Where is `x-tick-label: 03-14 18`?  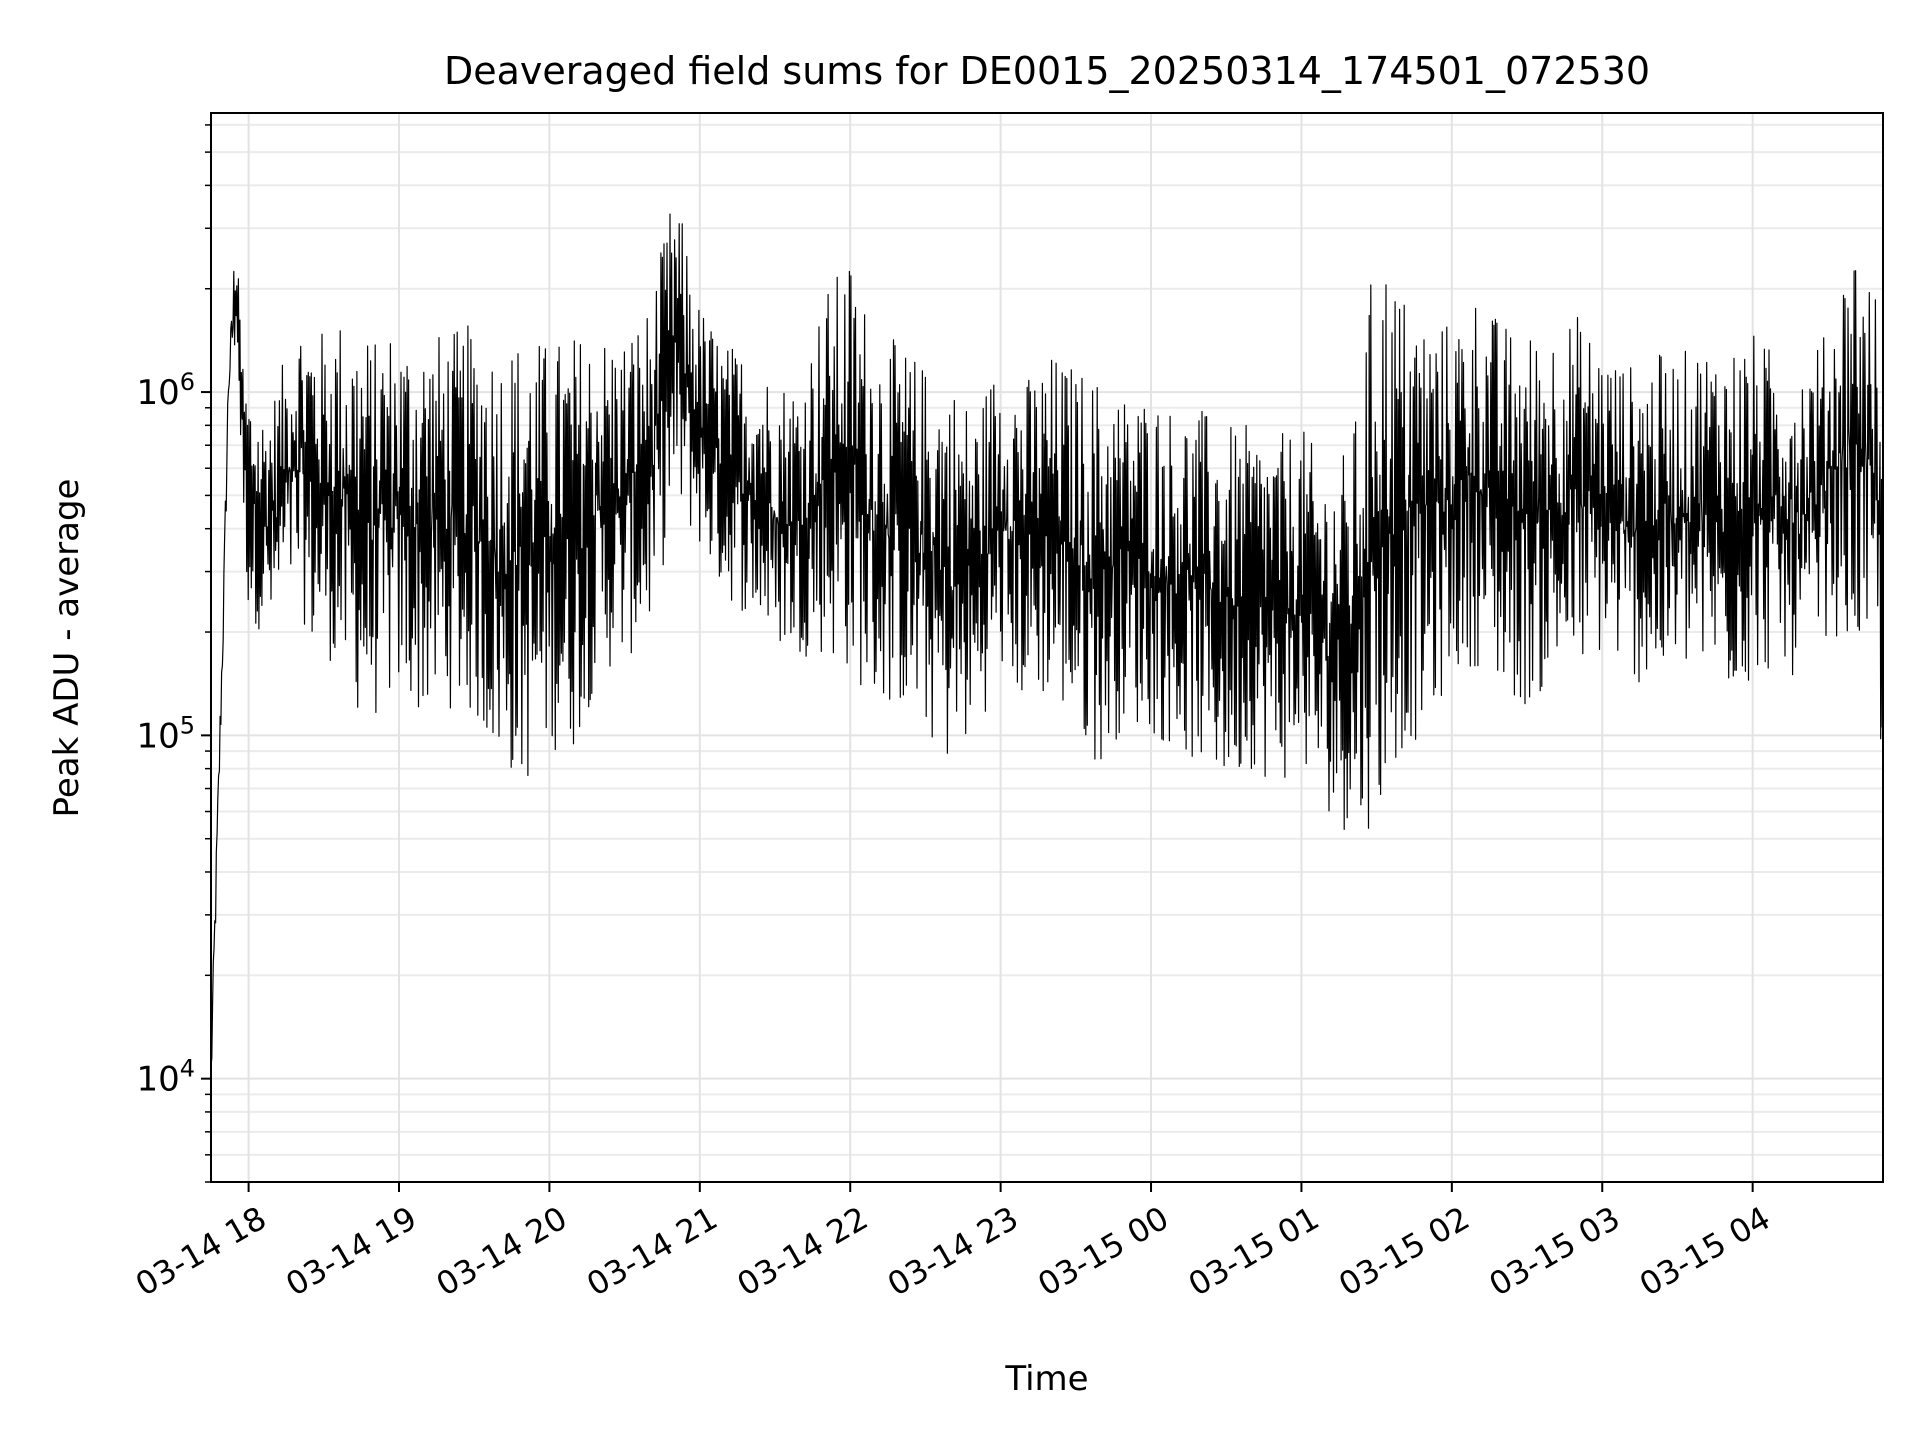 x-tick-label: 03-14 18 is located at coordinates (201, 1251).